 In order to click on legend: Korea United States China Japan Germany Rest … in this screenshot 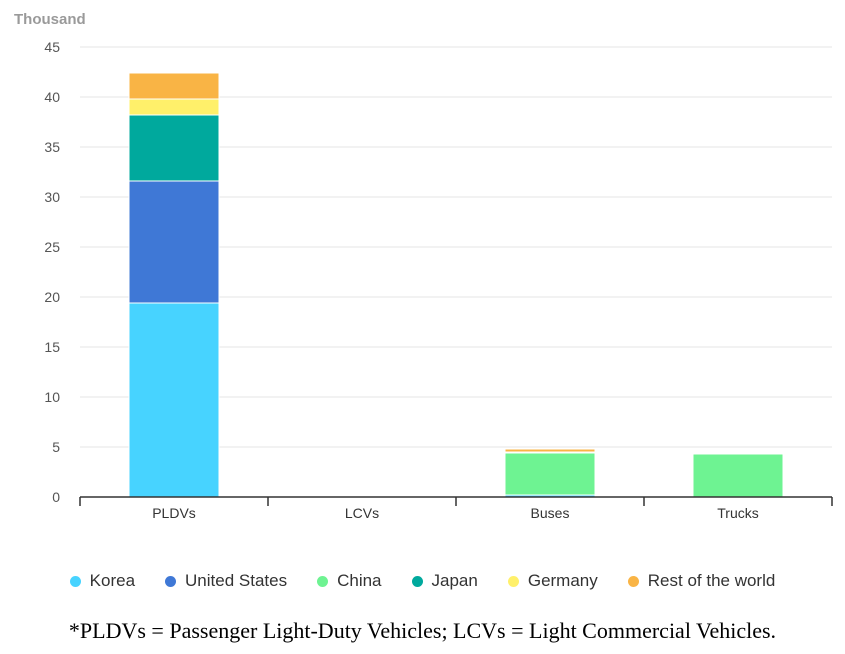, I will do `click(422, 581)`.